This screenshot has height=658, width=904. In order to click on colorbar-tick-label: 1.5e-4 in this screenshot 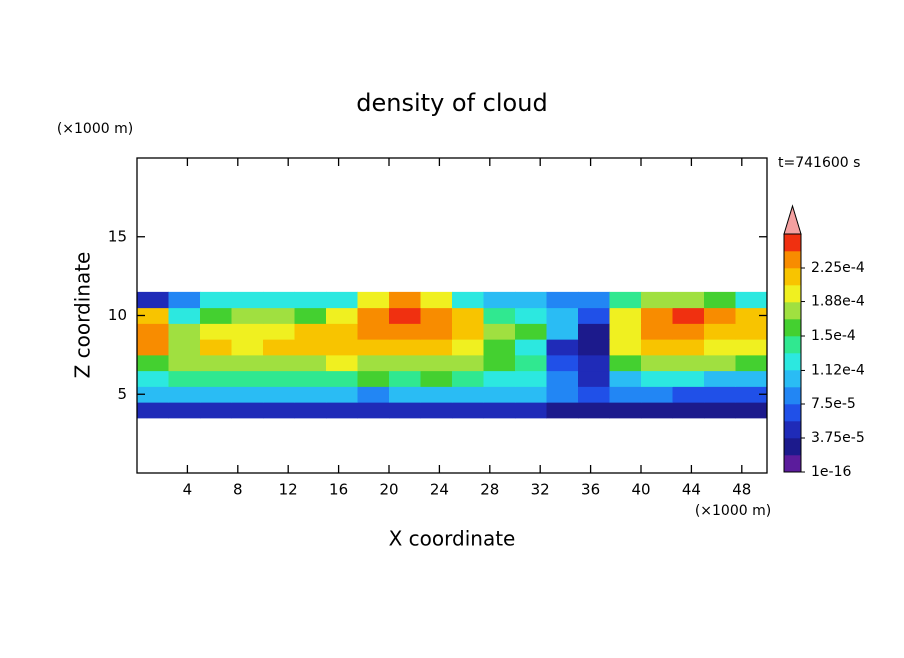, I will do `click(833, 336)`.